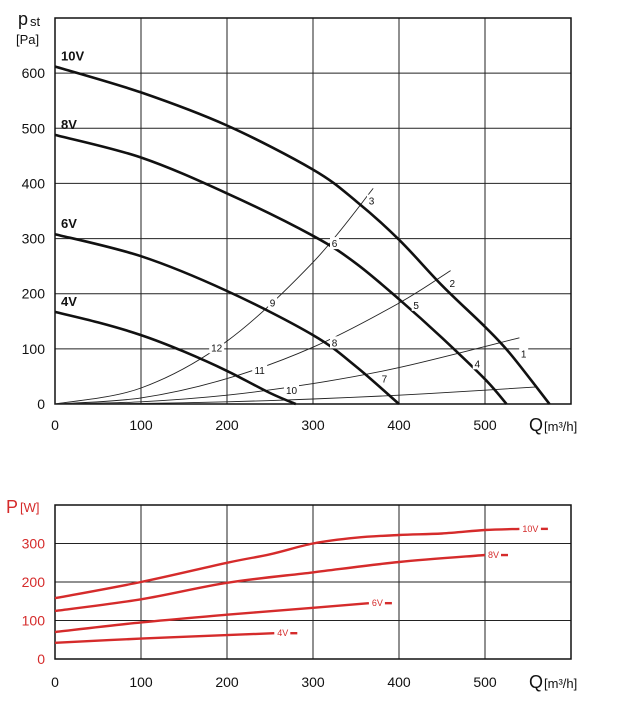  Describe the element at coordinates (69, 124) in the screenshot. I see `fan-curve-label-8v: 8V` at that location.